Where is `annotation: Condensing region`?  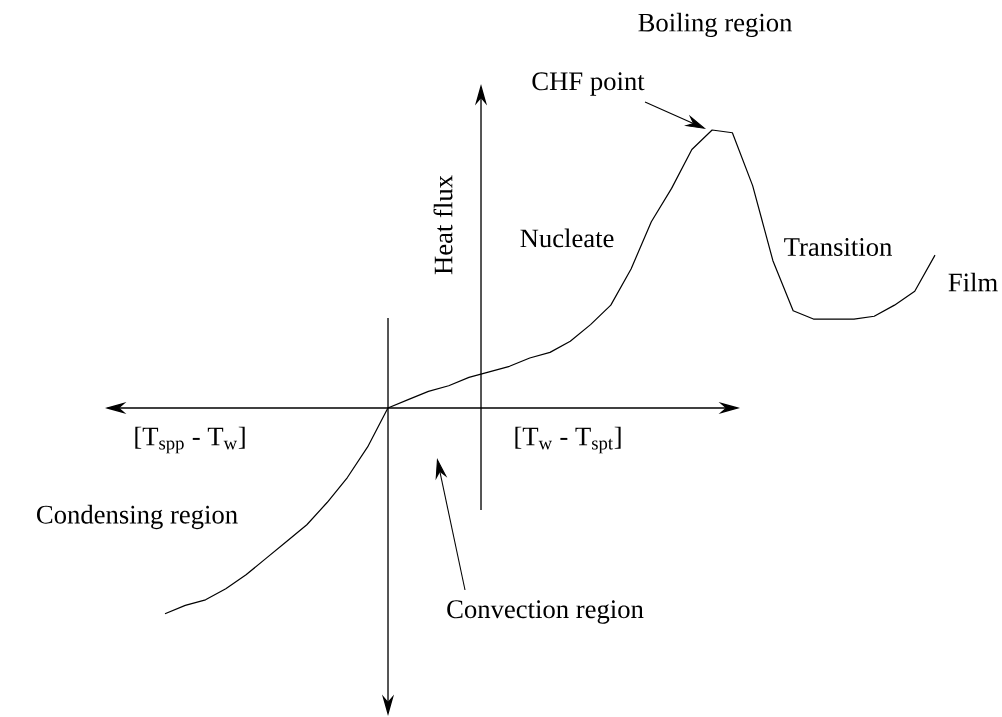
annotation: Condensing region is located at coordinates (137, 517).